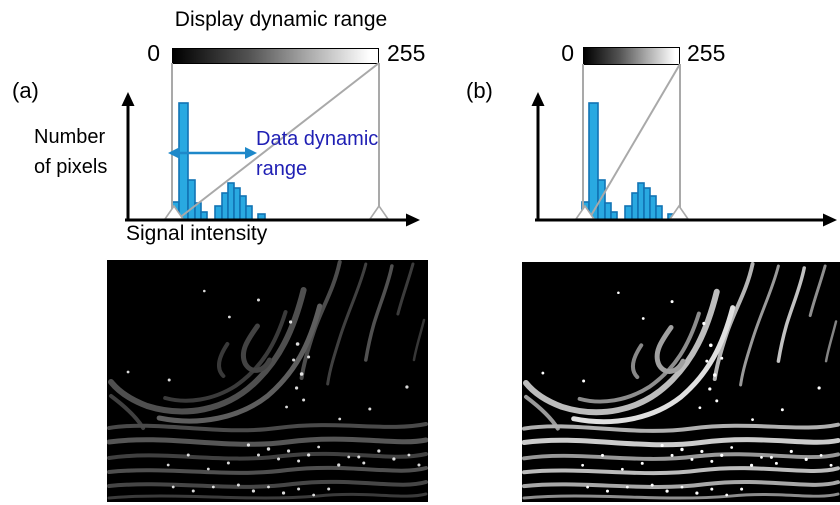 Image resolution: width=840 pixels, height=505 pixels. What do you see at coordinates (153, 53) in the screenshot?
I see `colorbar-a-min-label: 0` at bounding box center [153, 53].